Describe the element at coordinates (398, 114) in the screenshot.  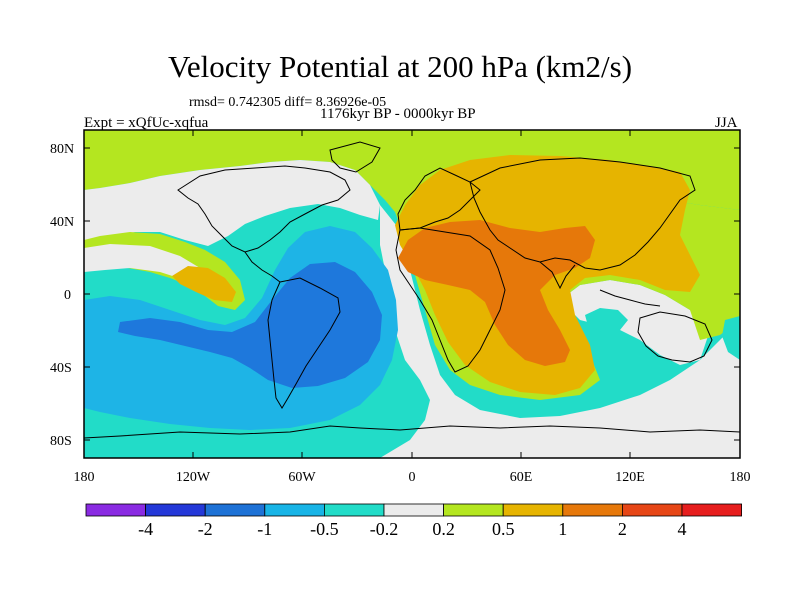
I see `time-period-label: 1176kyr BP - 0000kyr BP` at that location.